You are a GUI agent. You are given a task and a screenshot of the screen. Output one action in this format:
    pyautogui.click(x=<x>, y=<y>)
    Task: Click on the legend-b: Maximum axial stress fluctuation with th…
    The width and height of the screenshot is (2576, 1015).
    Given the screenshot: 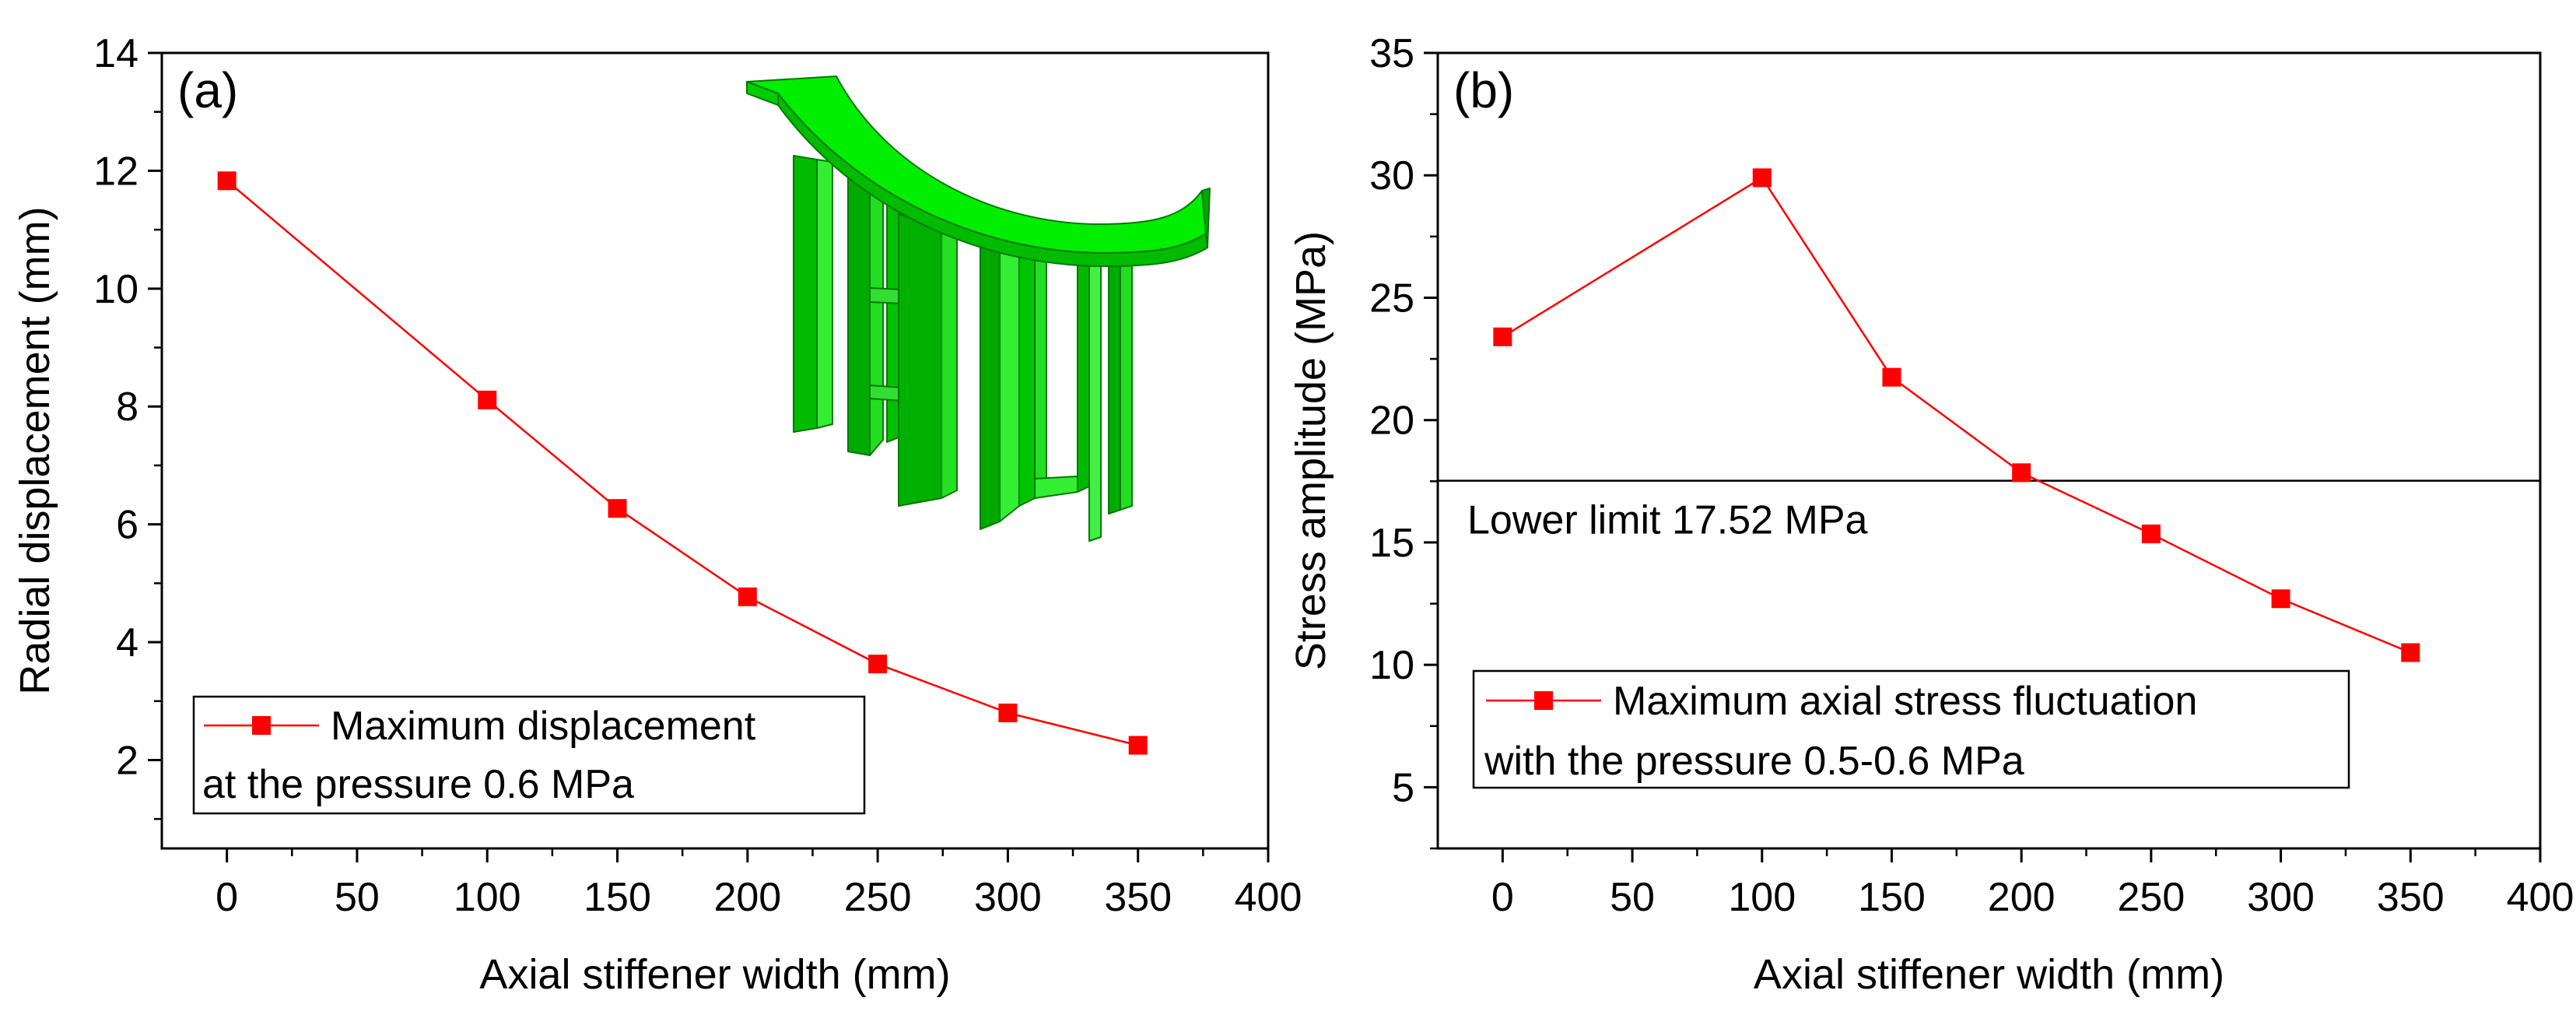 What is the action you would take?
    pyautogui.click(x=1911, y=729)
    